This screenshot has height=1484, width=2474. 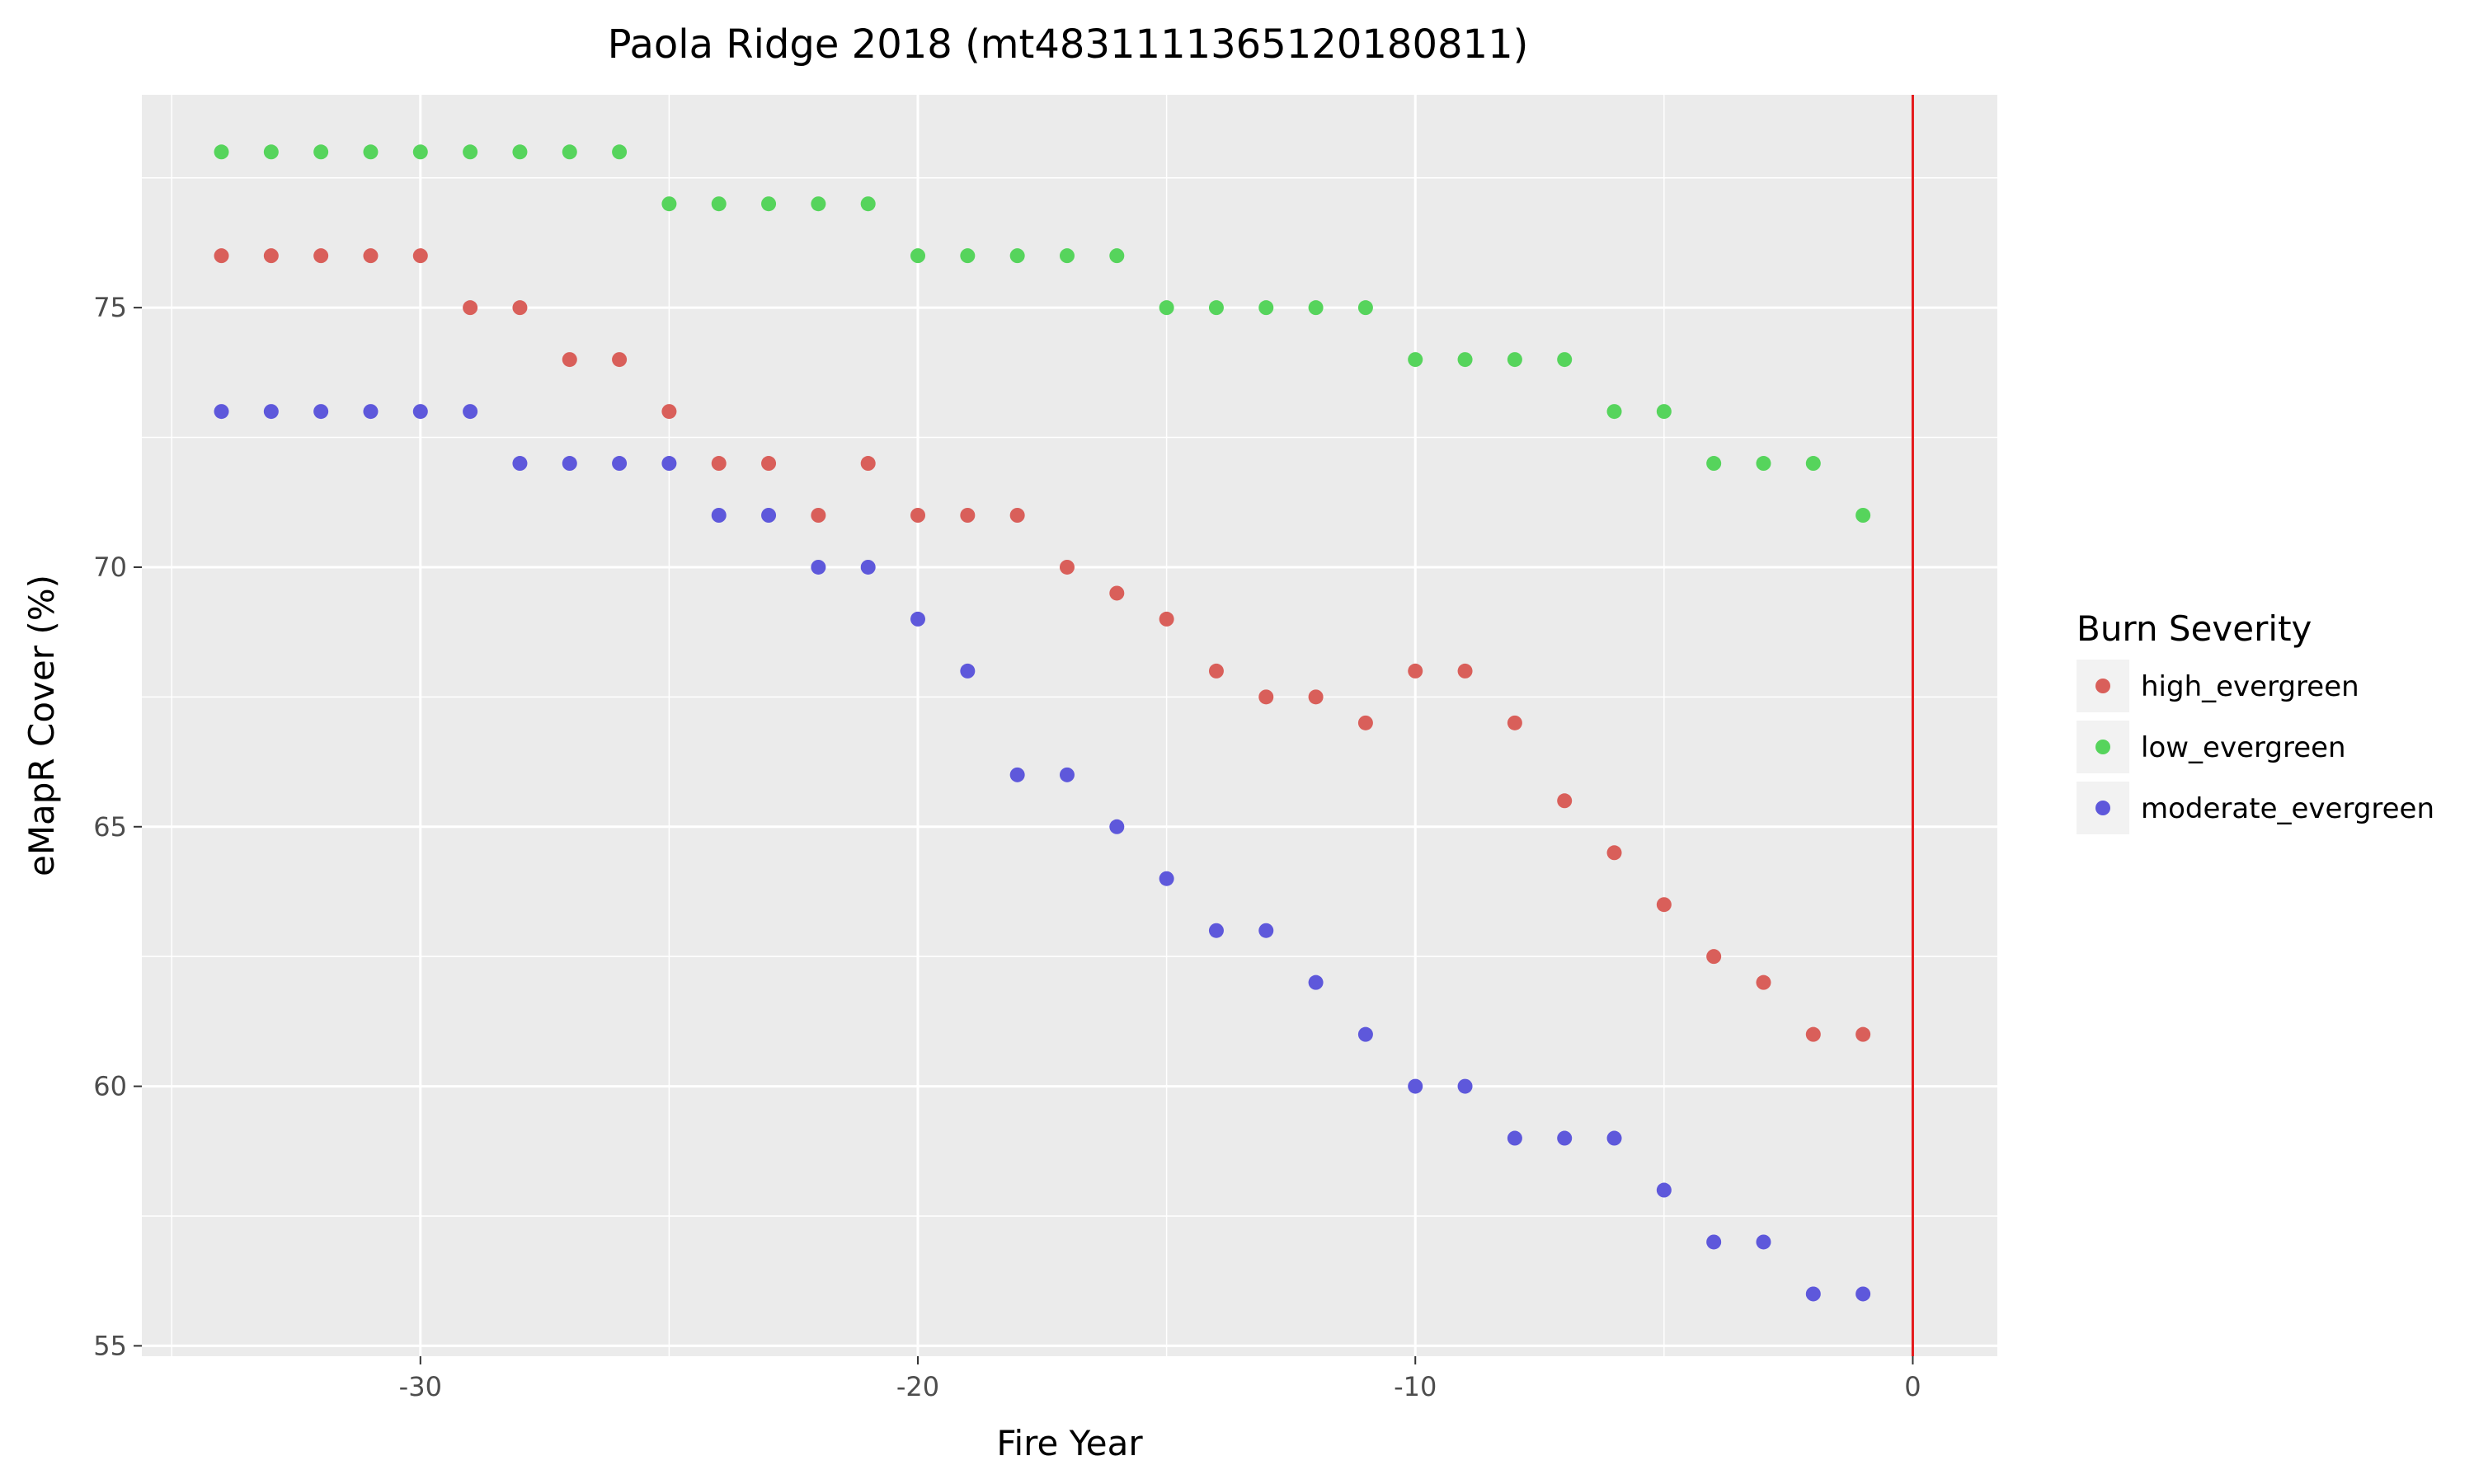 What do you see at coordinates (2250, 686) in the screenshot?
I see `legend-label: high_evergreen` at bounding box center [2250, 686].